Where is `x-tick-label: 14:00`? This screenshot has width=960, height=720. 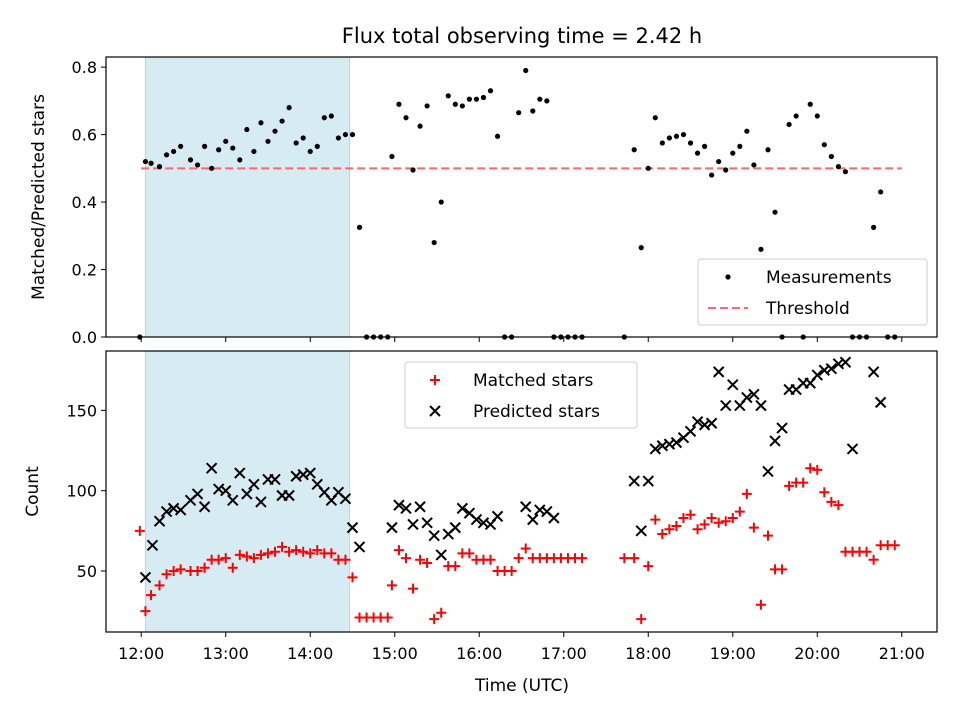 x-tick-label: 14:00 is located at coordinates (310, 653).